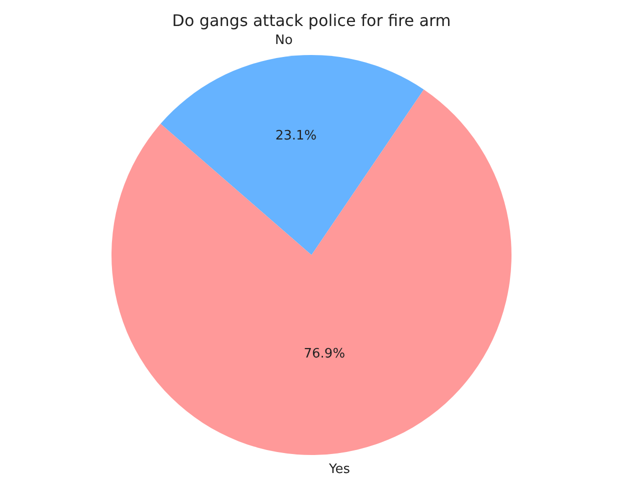  I want to click on chart-title: Do gangs attack police for fire arm, so click(311, 20).